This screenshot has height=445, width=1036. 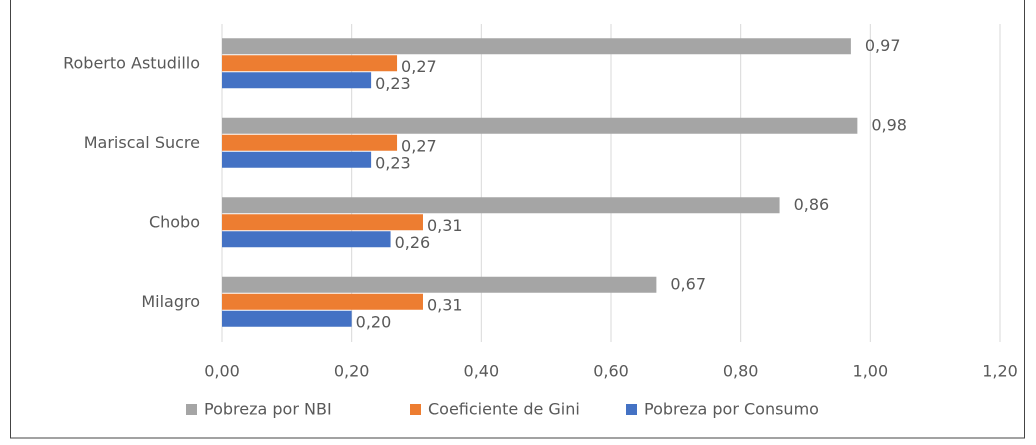 I want to click on x-tick-label: 0,20, so click(x=352, y=371).